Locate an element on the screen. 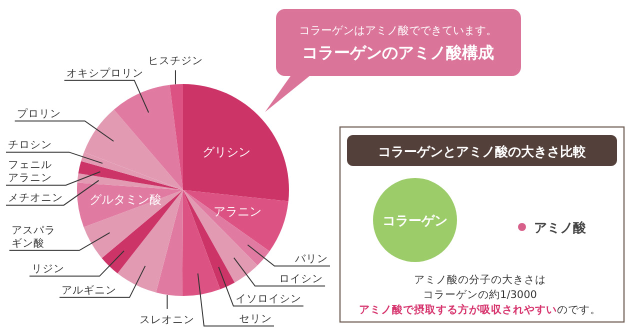 The width and height of the screenshot is (630, 335). slice-label: アラニン is located at coordinates (238, 211).